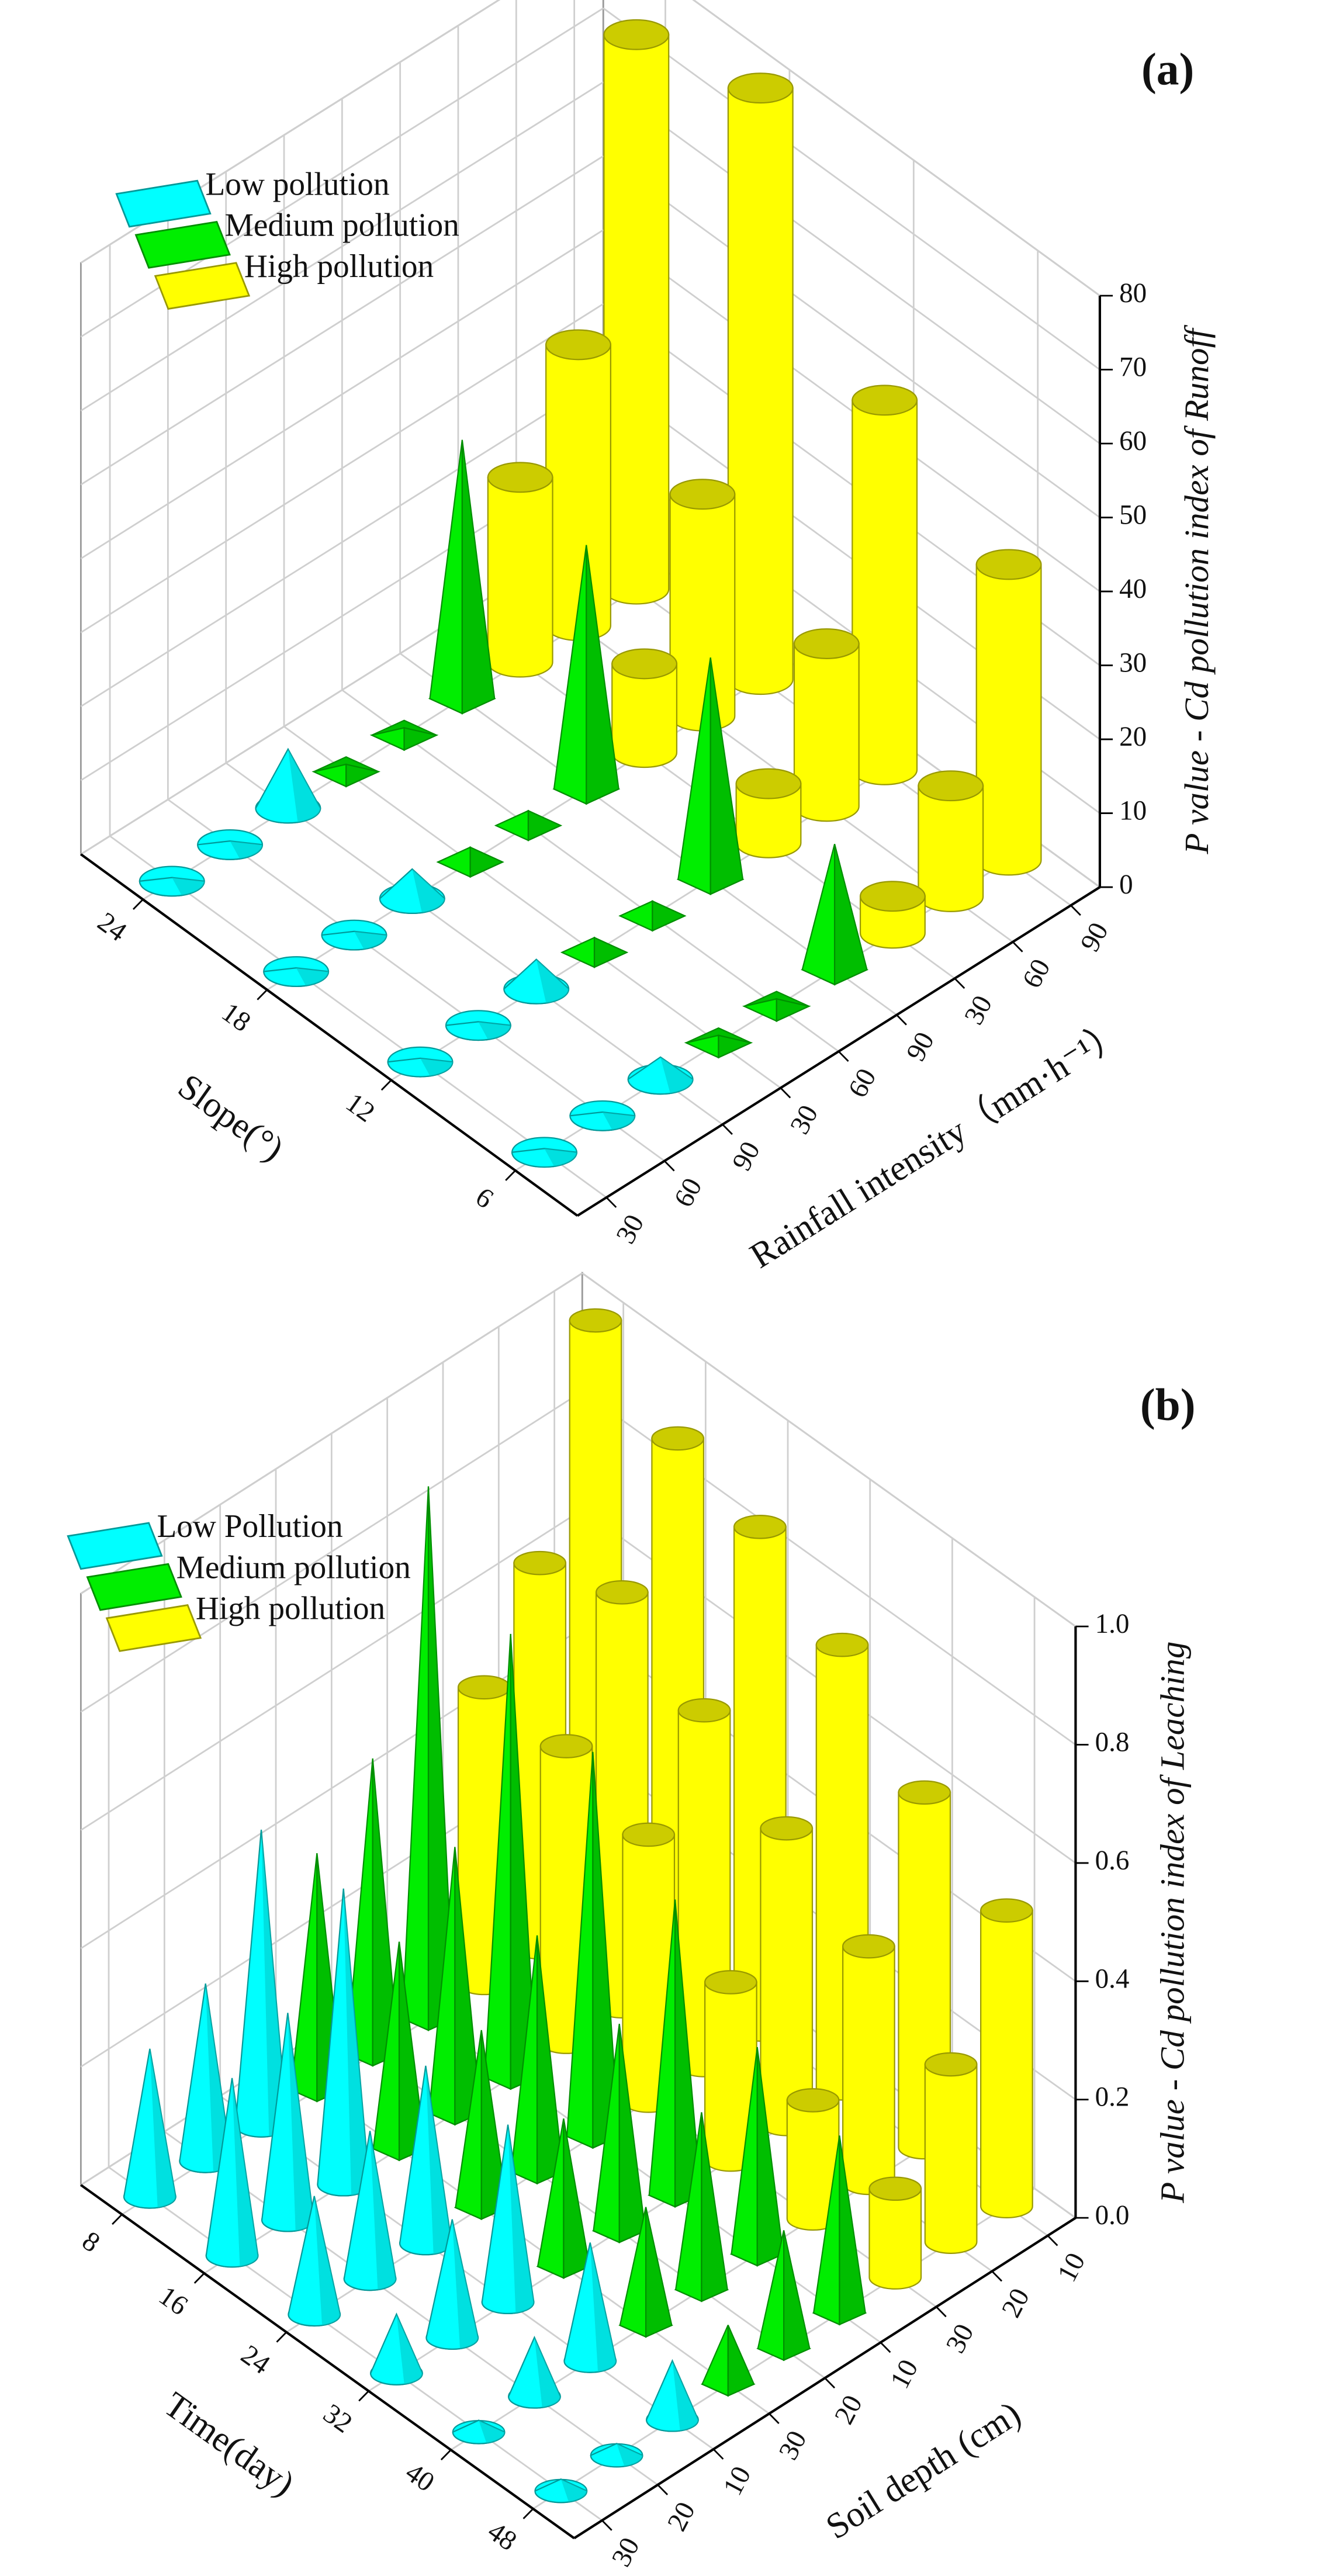 Image resolution: width=1336 pixels, height=2576 pixels. I want to click on legend-label: Low pollution, so click(297, 184).